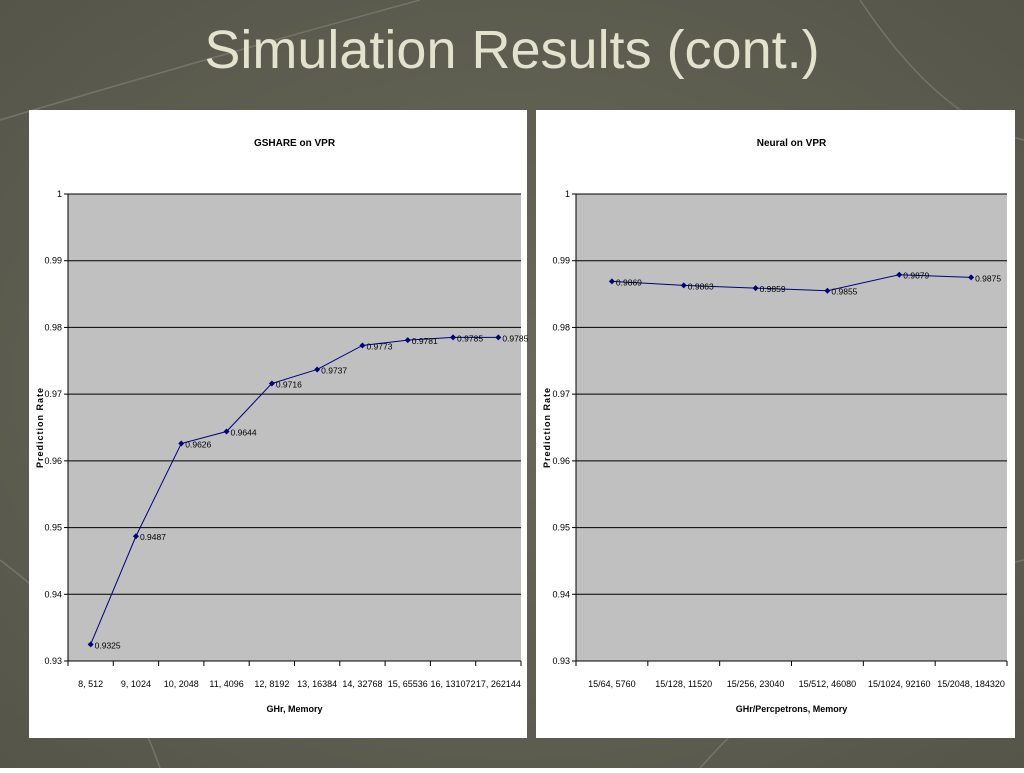 The image size is (1024, 773). I want to click on x-tick-label: 15/64, 5760, so click(612, 684).